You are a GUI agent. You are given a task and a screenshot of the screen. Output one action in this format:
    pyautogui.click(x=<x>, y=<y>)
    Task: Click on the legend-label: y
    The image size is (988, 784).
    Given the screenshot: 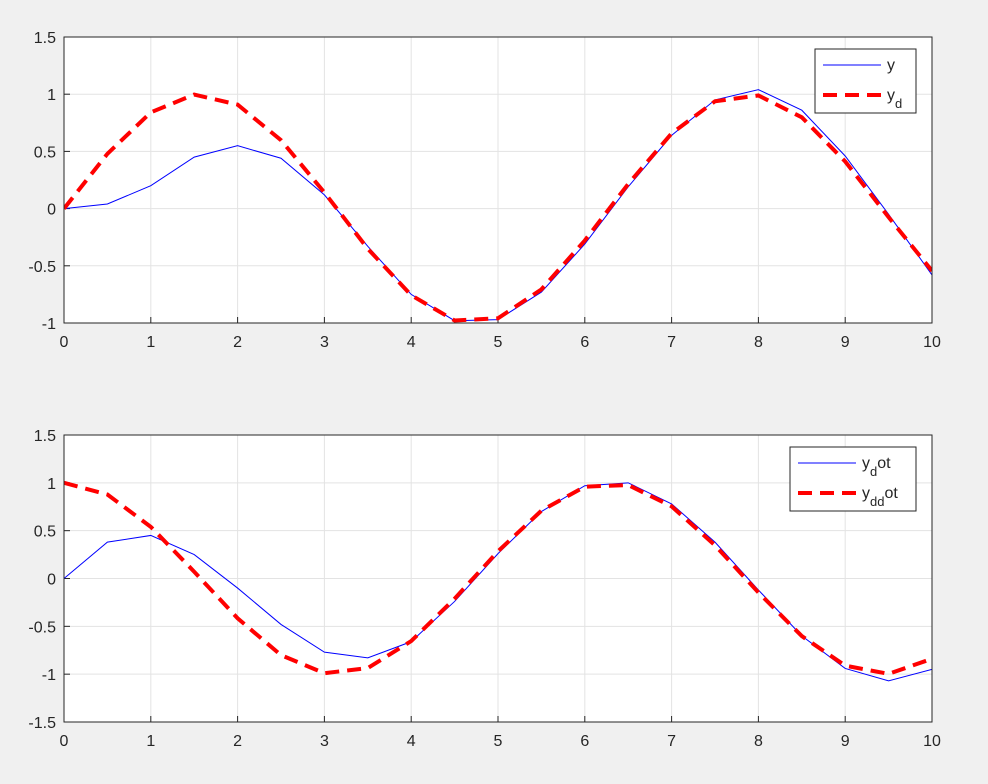 What is the action you would take?
    pyautogui.click(x=891, y=65)
    